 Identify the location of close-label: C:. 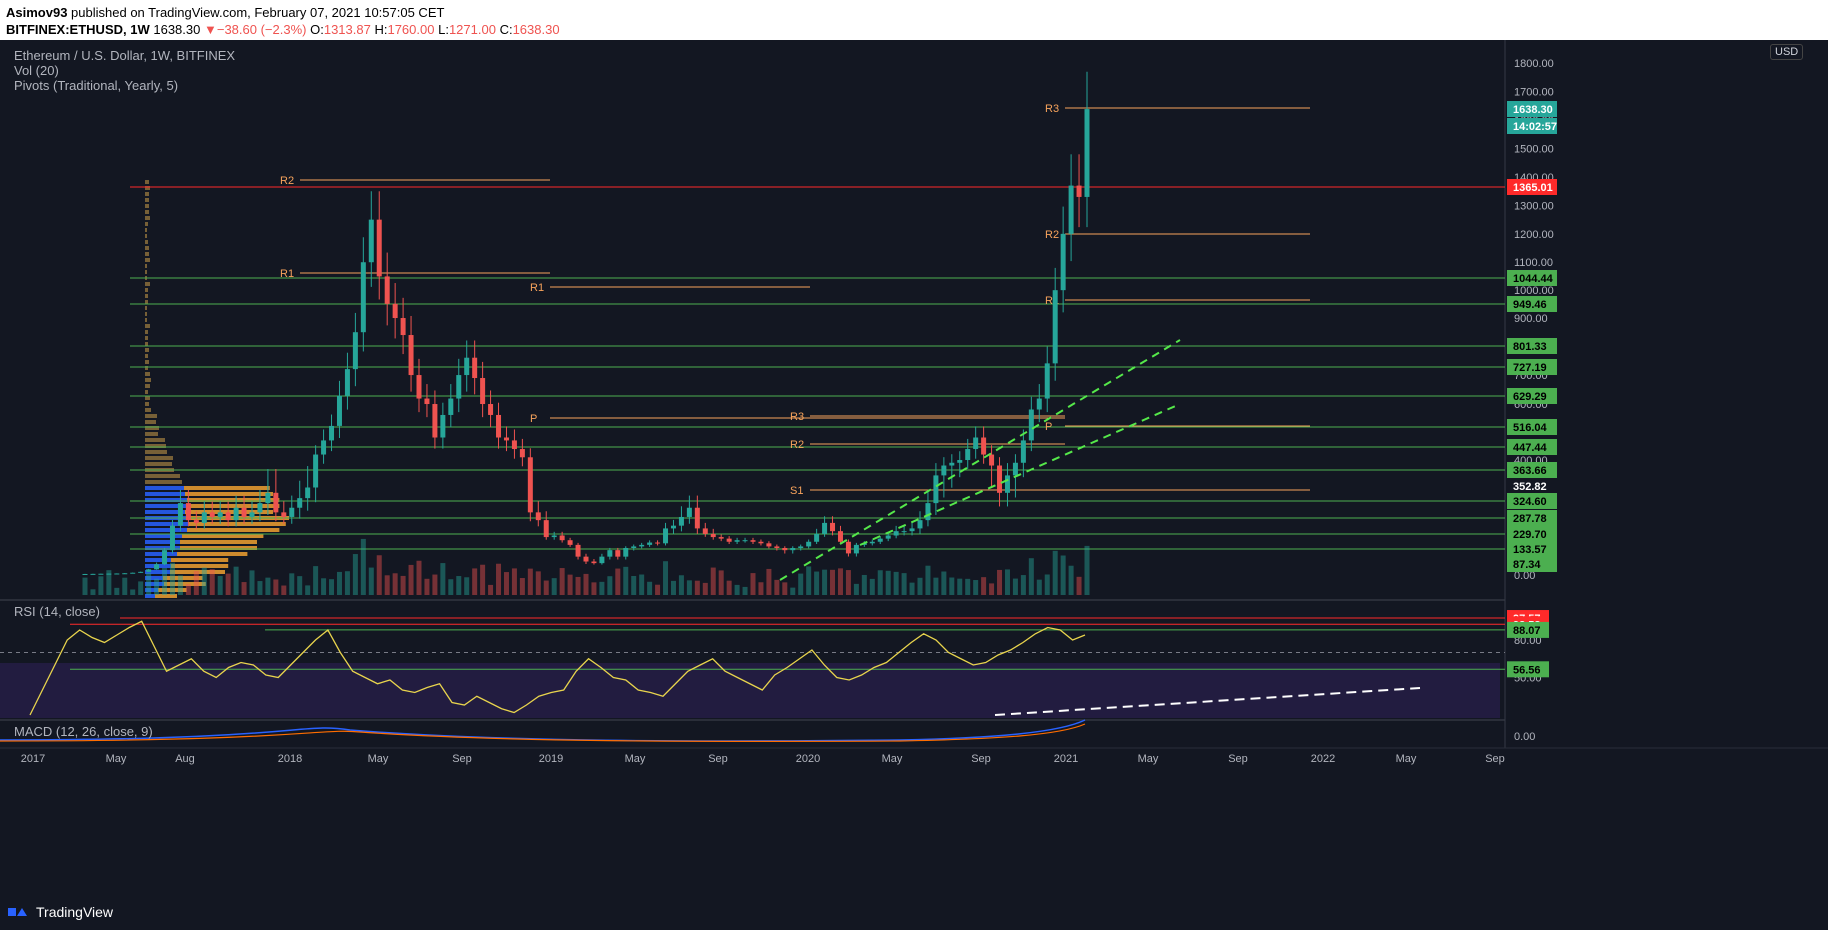
(506, 29).